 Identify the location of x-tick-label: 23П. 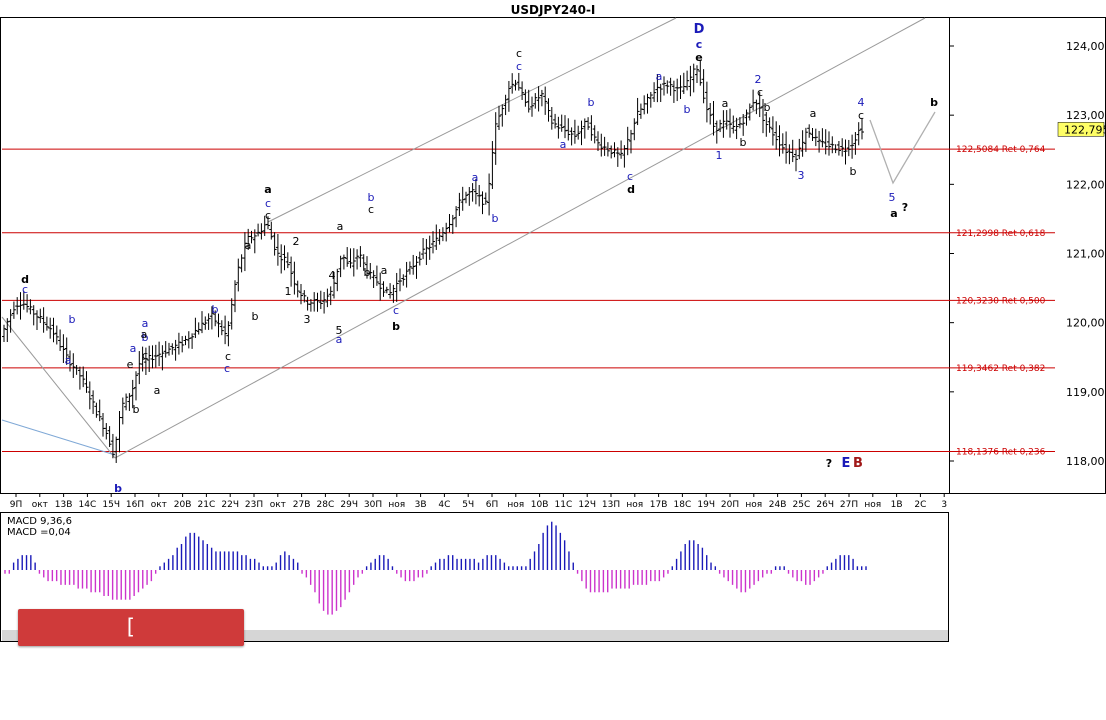
(254, 505).